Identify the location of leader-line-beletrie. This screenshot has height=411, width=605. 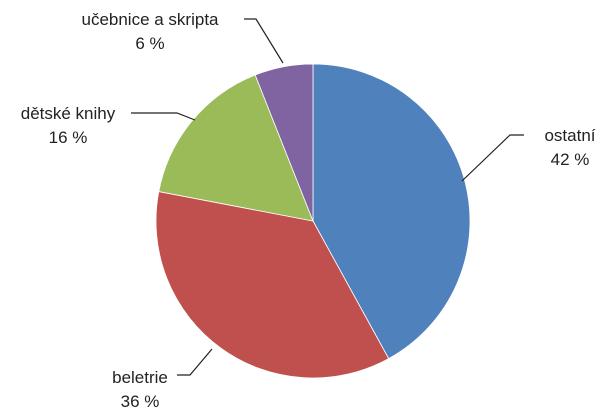
(195, 362).